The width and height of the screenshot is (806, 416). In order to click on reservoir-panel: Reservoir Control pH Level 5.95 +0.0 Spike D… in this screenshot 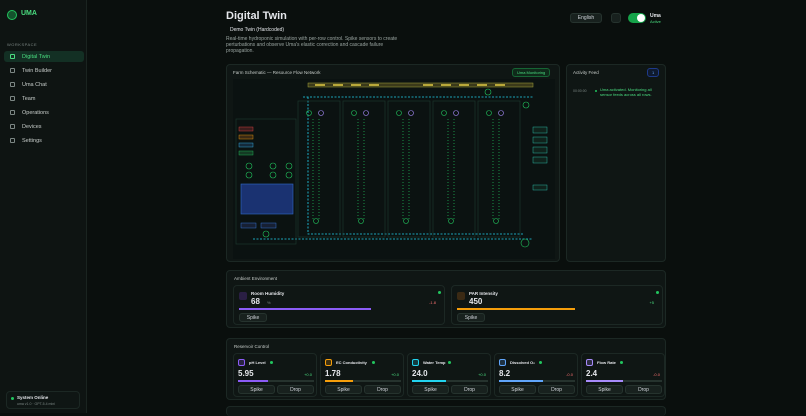, I will do `click(446, 369)`.